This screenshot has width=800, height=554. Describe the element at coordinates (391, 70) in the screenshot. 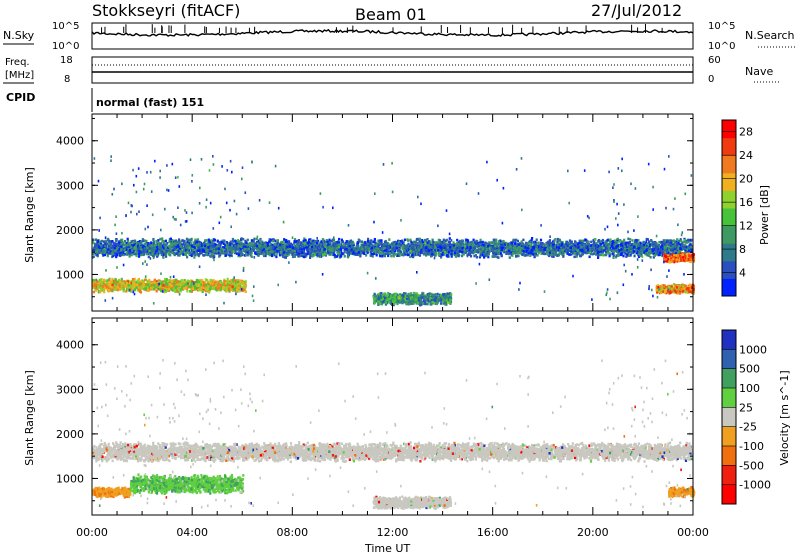

I see `frequency-strip: Freq. [MHz] 18 8 60 0 Nave` at that location.